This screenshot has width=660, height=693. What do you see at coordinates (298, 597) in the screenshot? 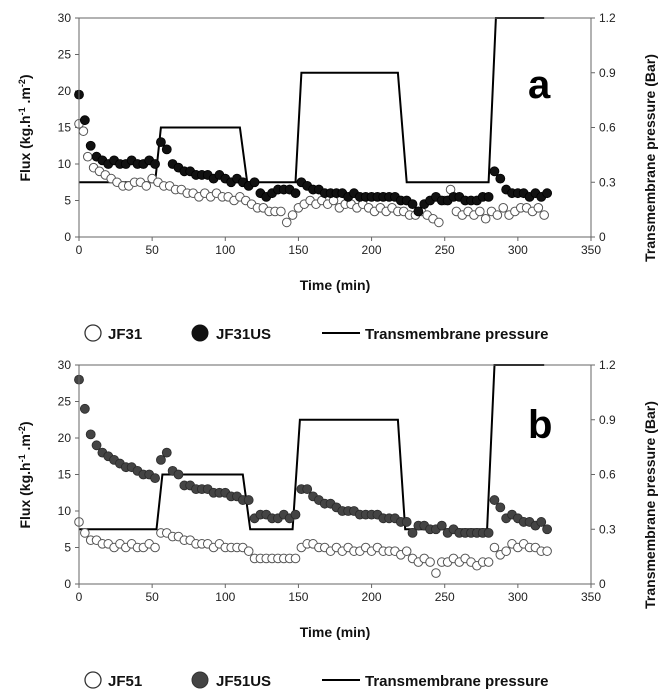
I see `x-tick-label: 150` at bounding box center [298, 597].